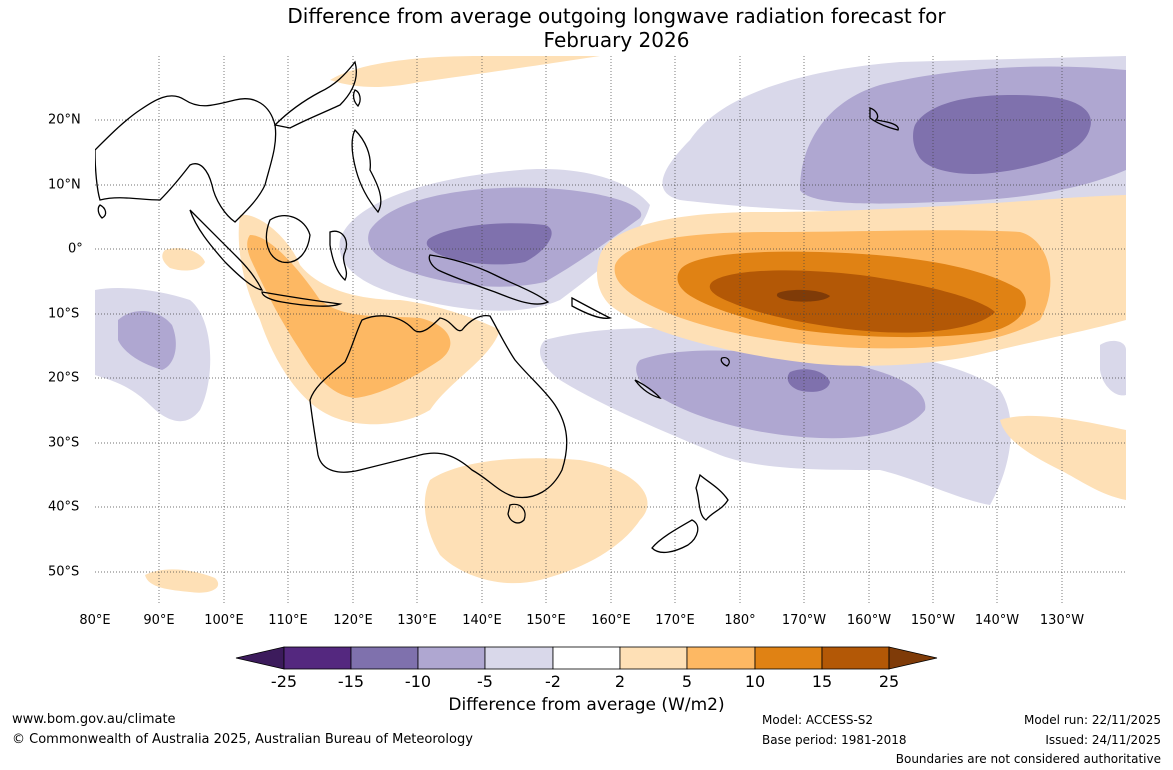  What do you see at coordinates (755, 681) in the screenshot?
I see `colorbar-tick-label: 10` at bounding box center [755, 681].